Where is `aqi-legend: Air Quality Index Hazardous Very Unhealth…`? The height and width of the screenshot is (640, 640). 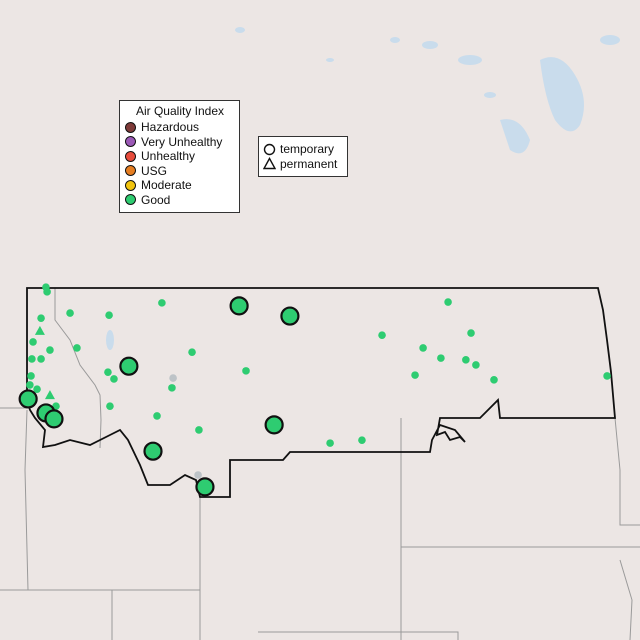 aqi-legend: Air Quality Index Hazardous Very Unhealth… is located at coordinates (179, 156).